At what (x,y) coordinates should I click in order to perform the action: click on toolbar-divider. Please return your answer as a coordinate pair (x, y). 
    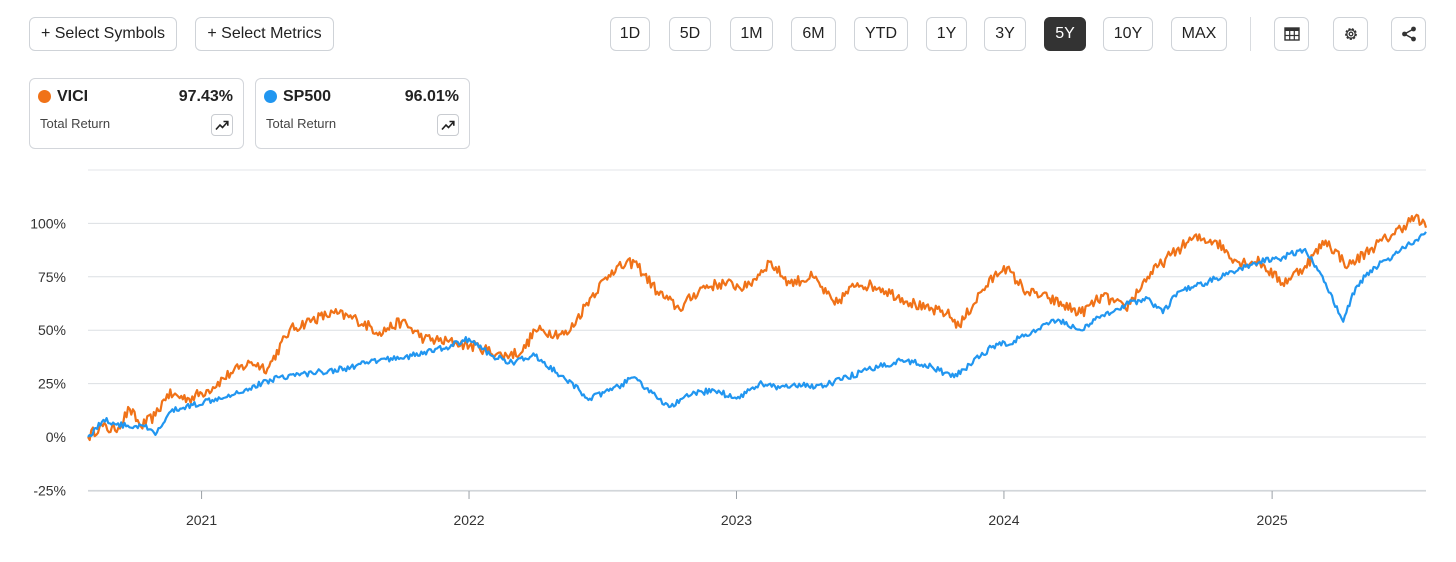
    Looking at the image, I should click on (1250, 34).